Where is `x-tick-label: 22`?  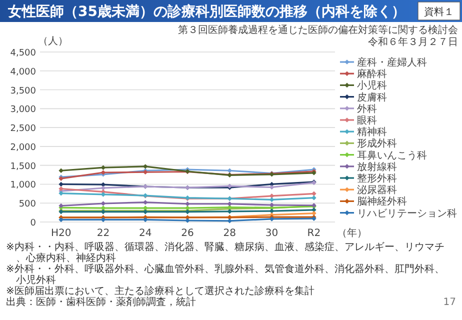 x-tick-label: 22 is located at coordinates (103, 233).